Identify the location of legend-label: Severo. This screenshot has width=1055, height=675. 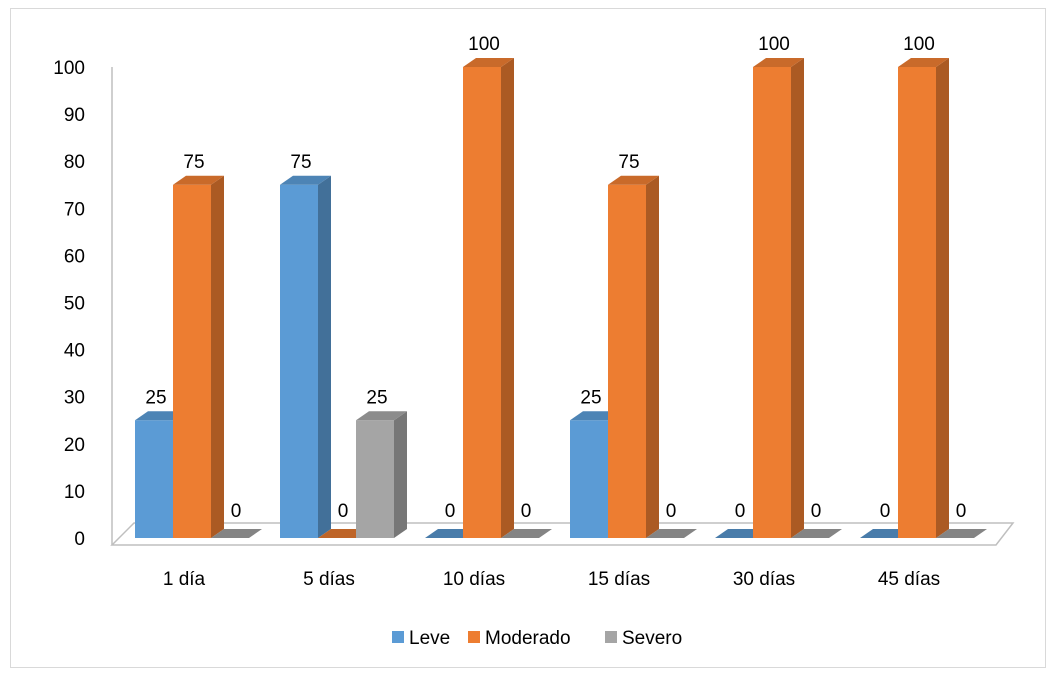
(652, 638).